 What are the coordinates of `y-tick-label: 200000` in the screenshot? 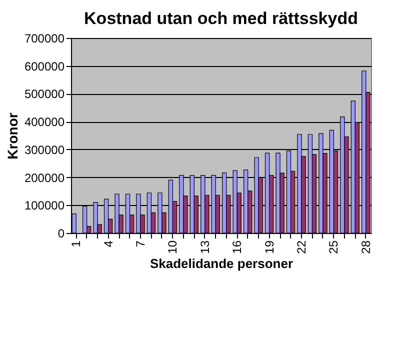 It's located at (44, 177).